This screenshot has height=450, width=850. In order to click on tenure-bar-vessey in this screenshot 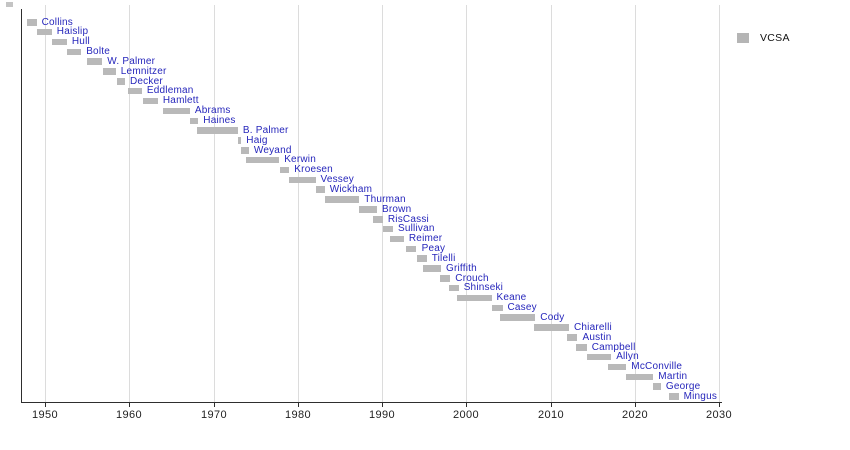, I will do `click(302, 180)`.